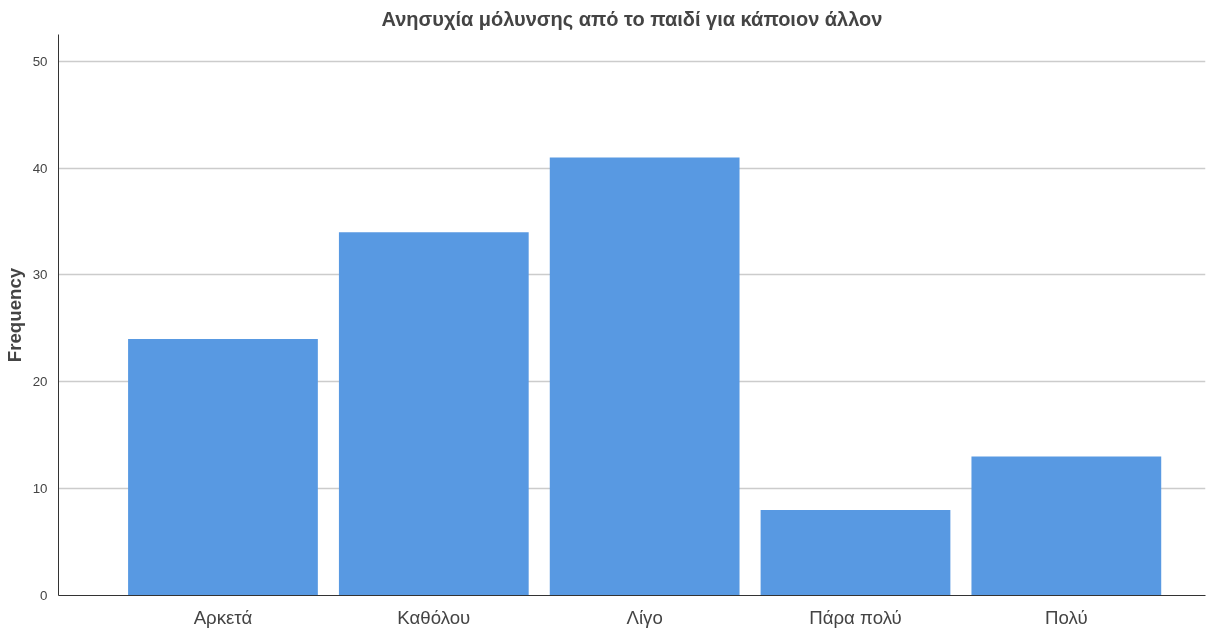  I want to click on y-tick-label: 40, so click(40, 168).